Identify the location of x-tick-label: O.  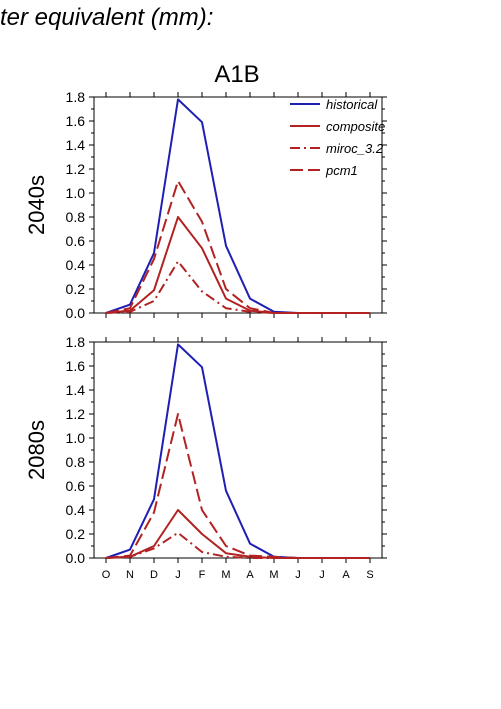
(106, 575).